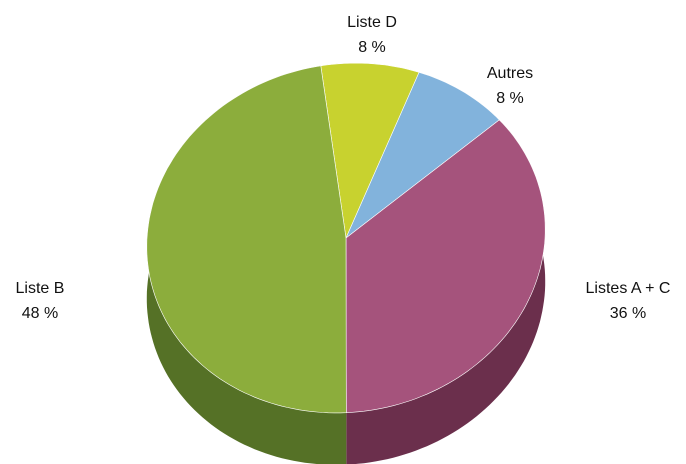 The image size is (686, 464). What do you see at coordinates (422, 155) in the screenshot?
I see `pie-slice-autres` at bounding box center [422, 155].